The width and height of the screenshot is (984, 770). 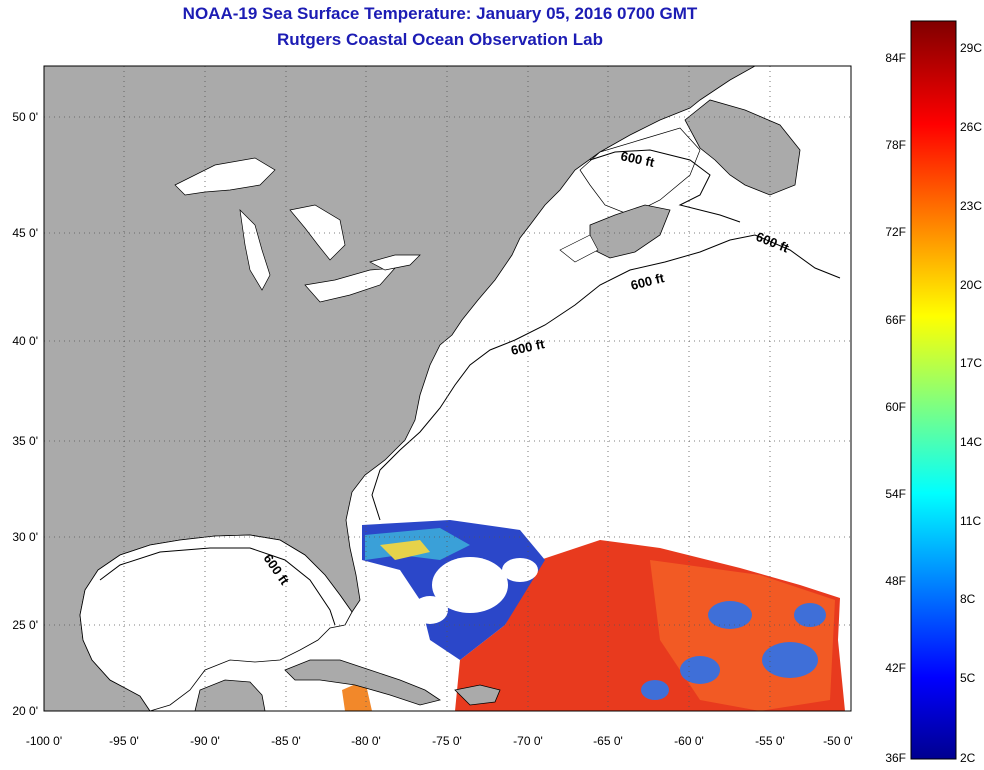 I want to click on colorbar-f-label: 42F, so click(x=895, y=668).